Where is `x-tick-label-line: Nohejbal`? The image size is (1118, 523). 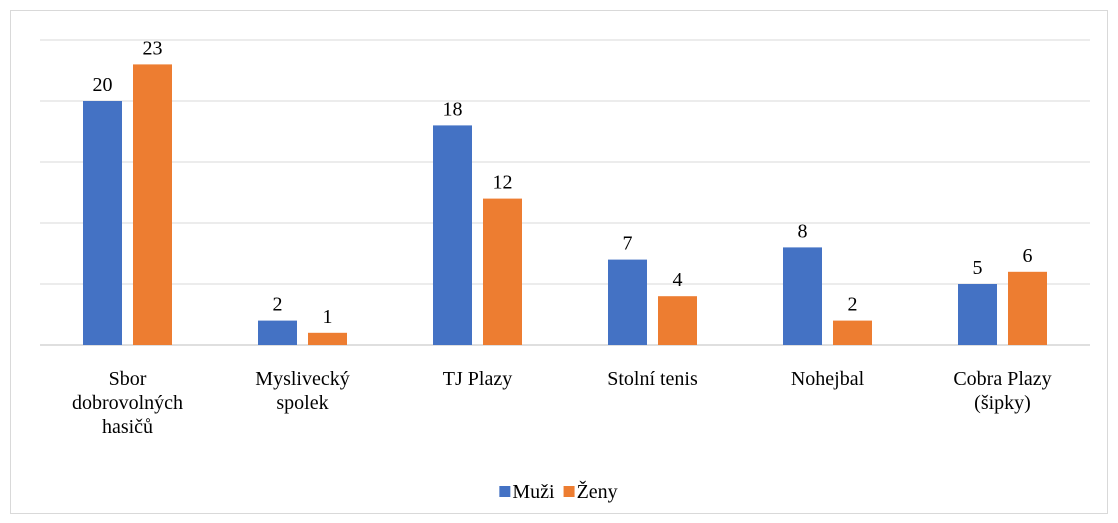 x-tick-label-line: Nohejbal is located at coordinates (828, 379).